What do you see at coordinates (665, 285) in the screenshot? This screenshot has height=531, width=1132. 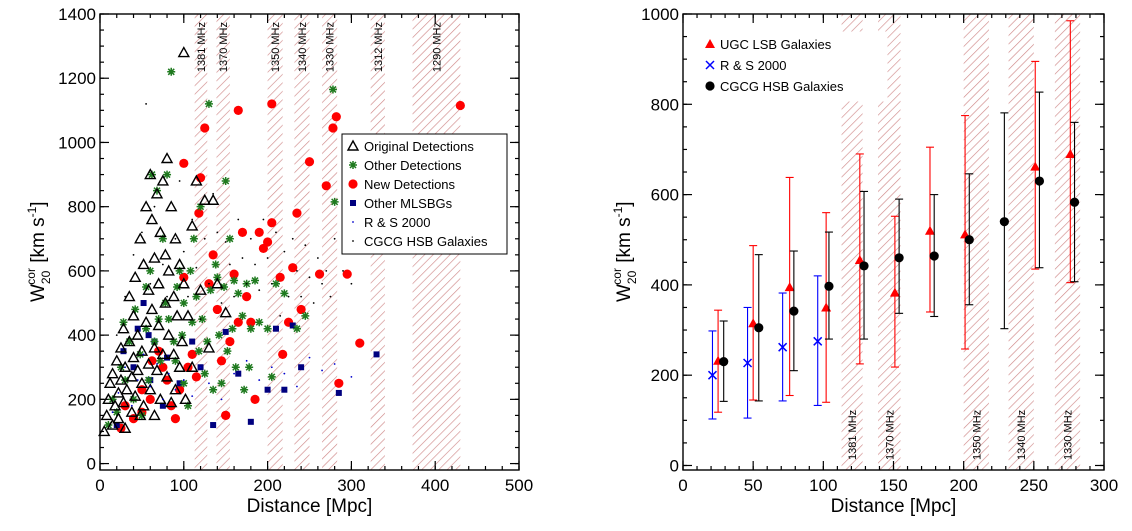 I see `y-tick-label: 400` at bounding box center [665, 285].